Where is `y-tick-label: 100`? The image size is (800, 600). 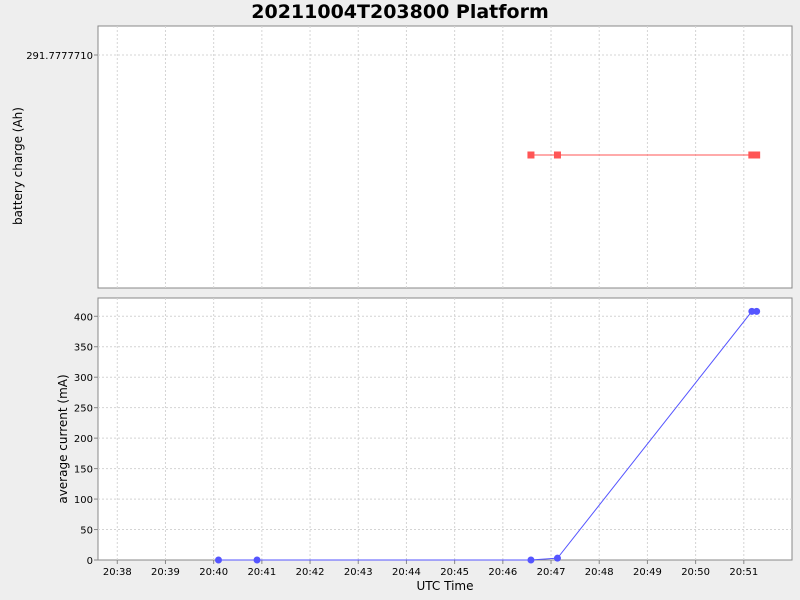 y-tick-label: 100 is located at coordinates (83, 500).